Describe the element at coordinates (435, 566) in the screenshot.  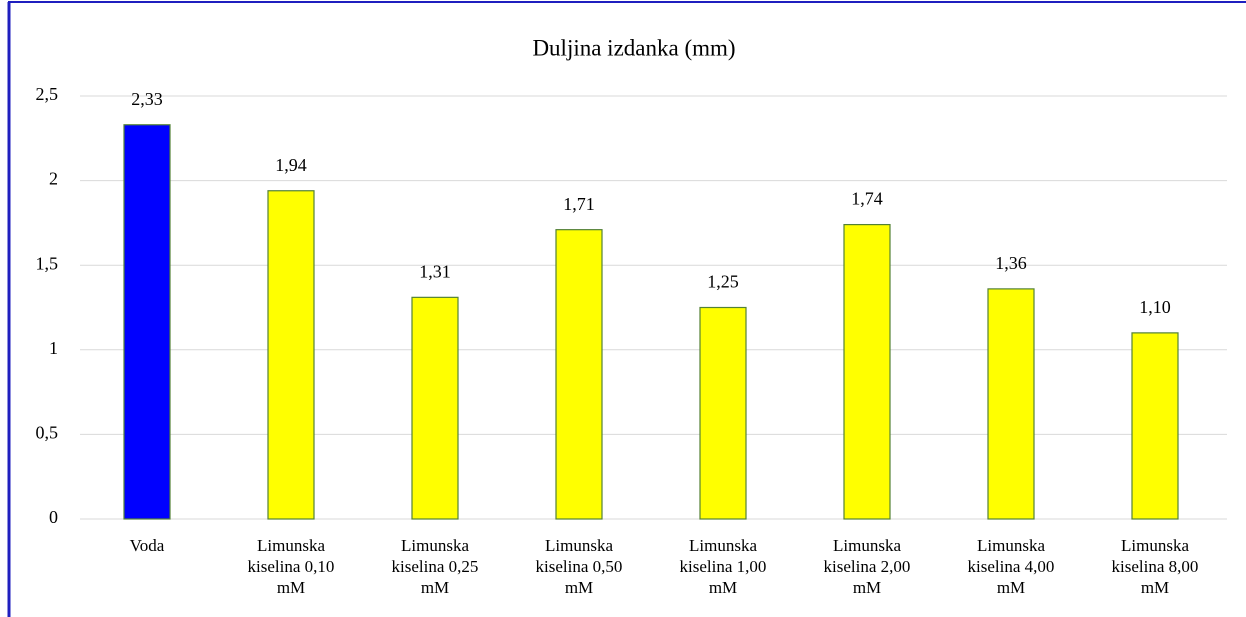
I see `x-tick-label: Limunska kiselina 0,25 mM` at that location.